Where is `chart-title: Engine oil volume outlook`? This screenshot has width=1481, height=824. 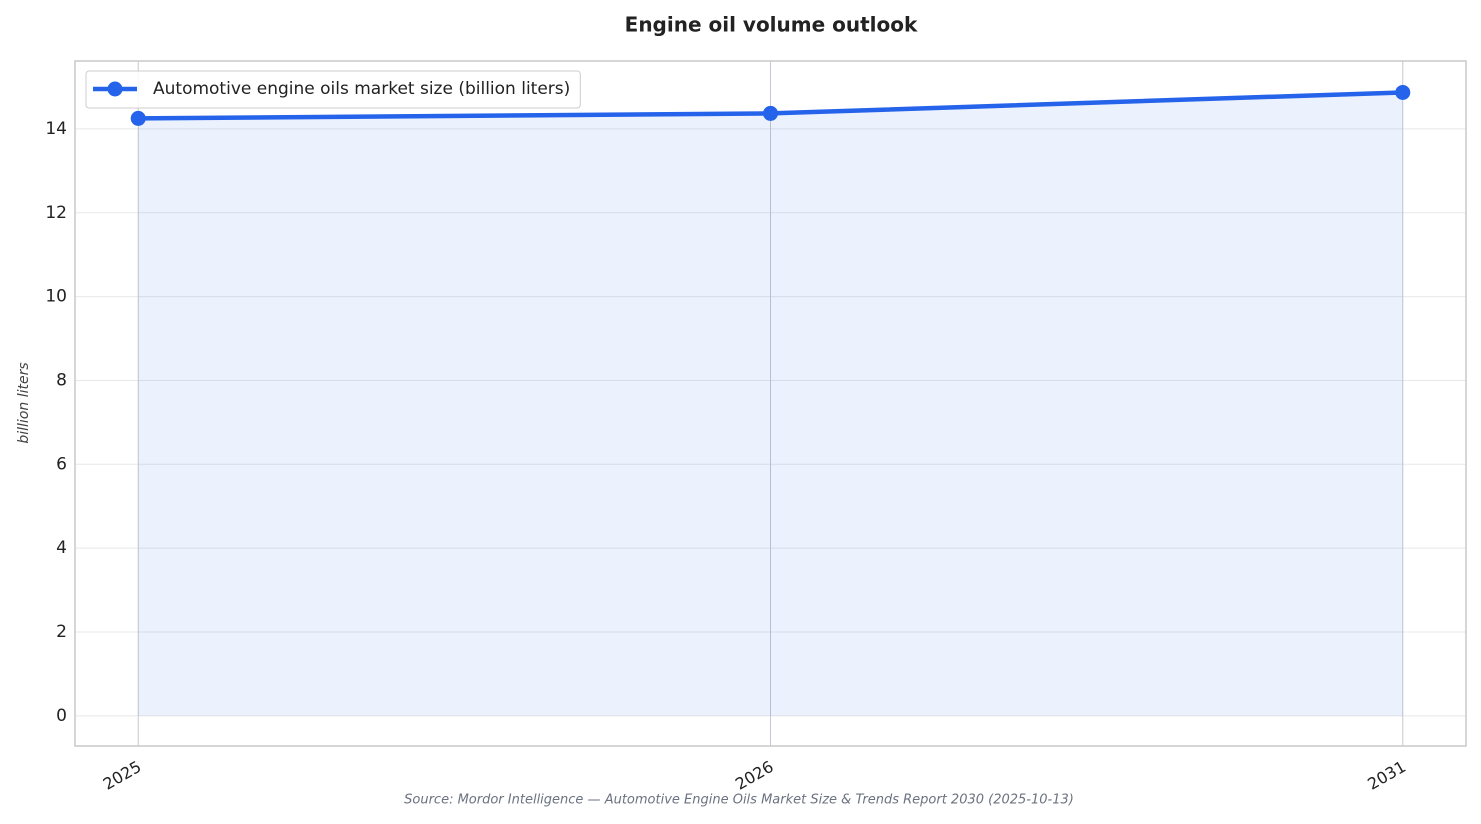 chart-title: Engine oil volume outlook is located at coordinates (771, 25).